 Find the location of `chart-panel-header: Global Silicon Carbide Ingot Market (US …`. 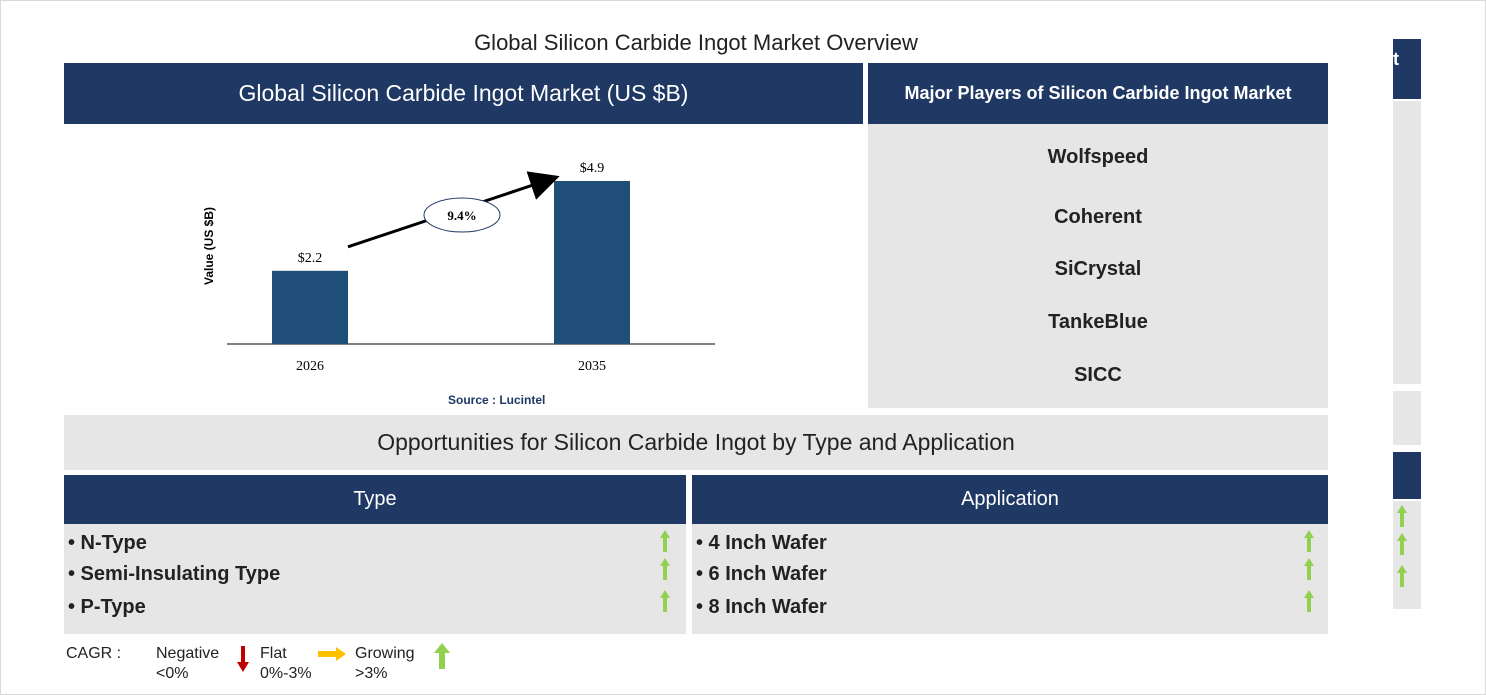

chart-panel-header: Global Silicon Carbide Ingot Market (US … is located at coordinates (463, 93).